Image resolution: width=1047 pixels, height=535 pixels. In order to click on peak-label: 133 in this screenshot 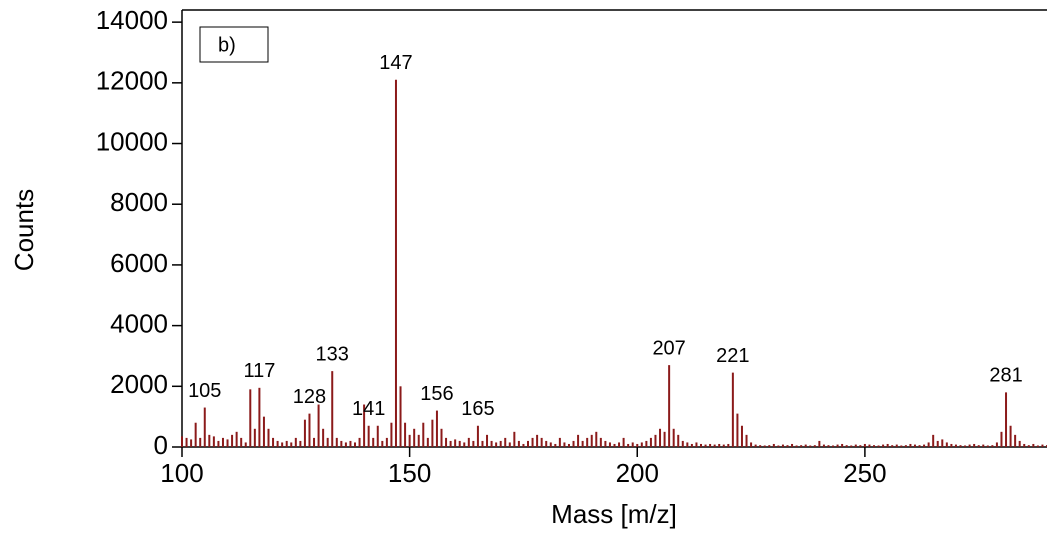, I will do `click(332, 354)`.